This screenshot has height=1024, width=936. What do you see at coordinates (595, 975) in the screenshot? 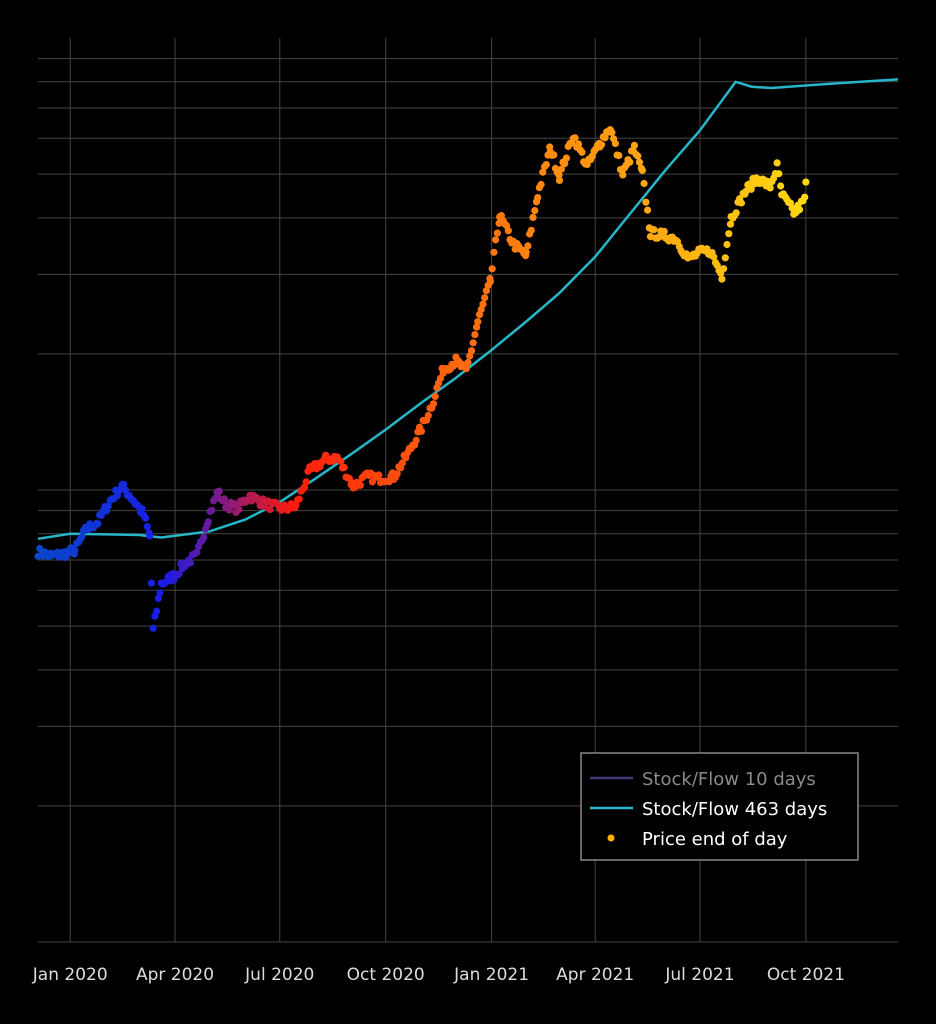
I see `x-tick-label: Apr 2021` at bounding box center [595, 975].